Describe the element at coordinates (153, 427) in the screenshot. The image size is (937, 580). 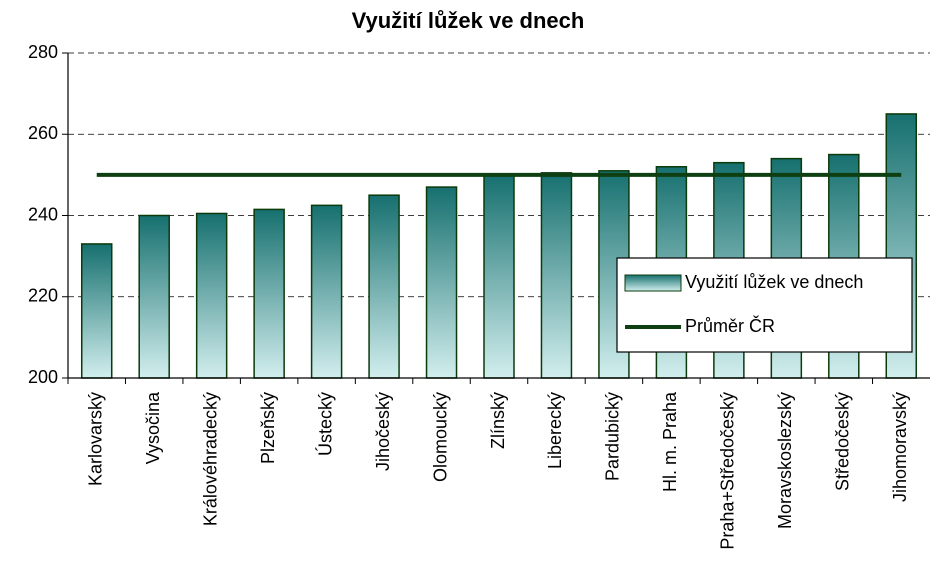
I see `x-tick-label: Vysočina` at that location.